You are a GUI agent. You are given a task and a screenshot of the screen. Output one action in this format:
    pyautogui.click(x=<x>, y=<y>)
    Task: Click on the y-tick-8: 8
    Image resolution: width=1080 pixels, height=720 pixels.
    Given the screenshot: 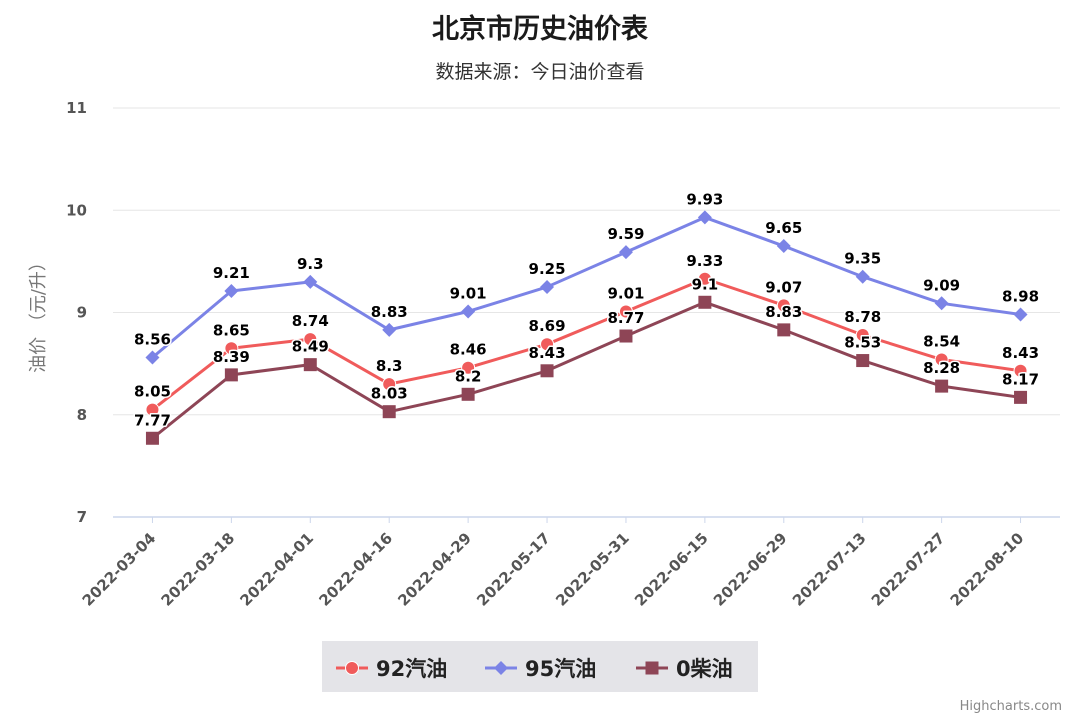 What is the action you would take?
    pyautogui.click(x=82, y=415)
    